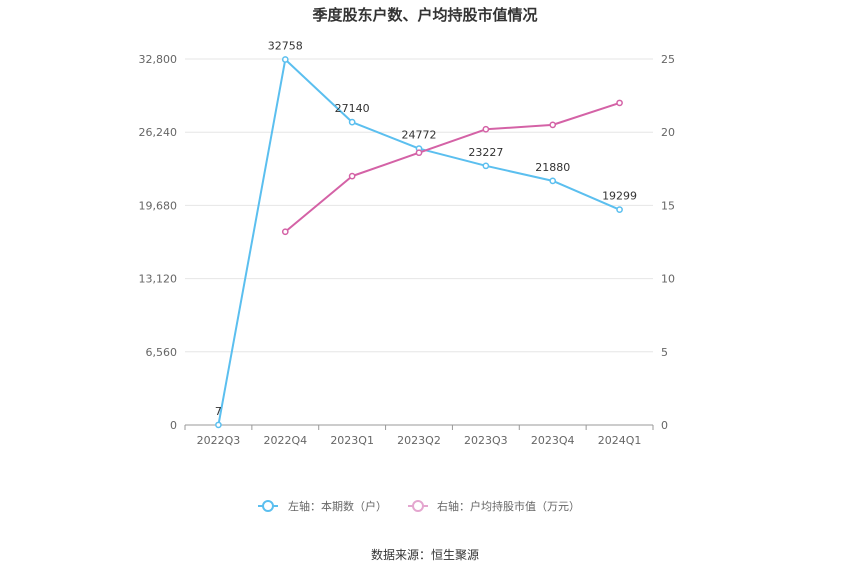  Describe the element at coordinates (419, 440) in the screenshot. I see `x-axis-tick-label: 2023Q2` at that location.